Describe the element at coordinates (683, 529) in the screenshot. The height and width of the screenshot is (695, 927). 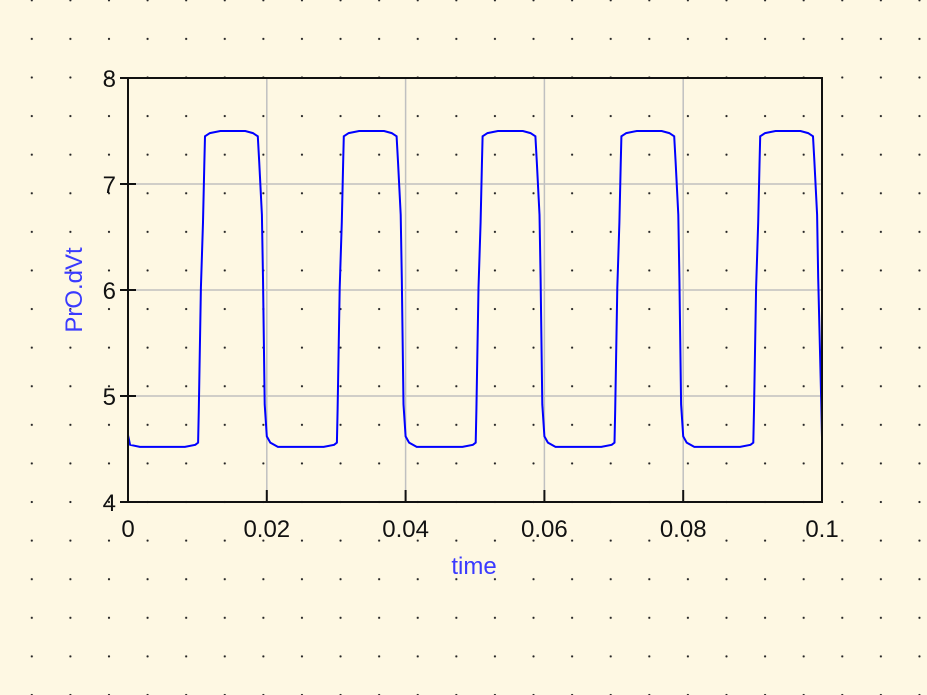
I see `x-tick-label: 0.08` at that location.